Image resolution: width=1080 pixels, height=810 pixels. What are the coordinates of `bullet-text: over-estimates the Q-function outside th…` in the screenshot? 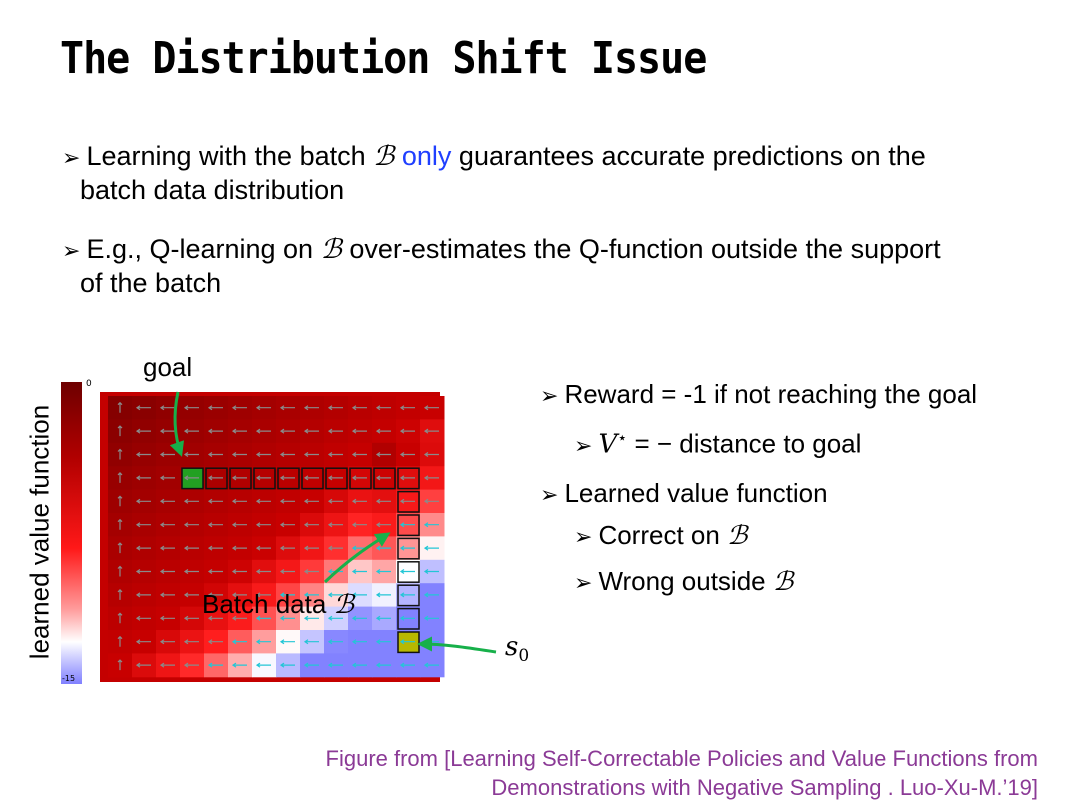 It's located at (641, 249).